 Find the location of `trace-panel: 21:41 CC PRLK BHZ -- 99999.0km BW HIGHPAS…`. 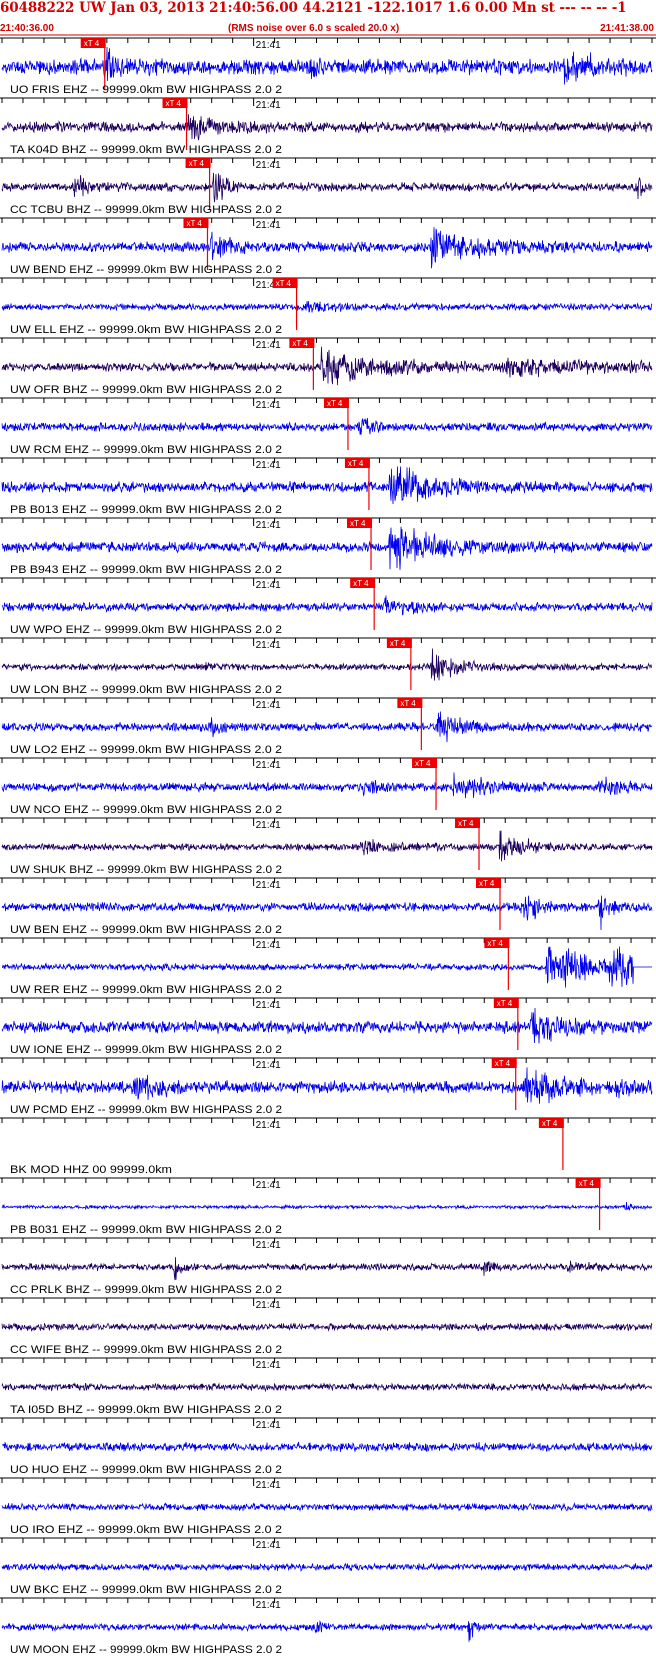

trace-panel: 21:41 CC PRLK BHZ -- 99999.0km BW HIGHPAS… is located at coordinates (328, 1266).